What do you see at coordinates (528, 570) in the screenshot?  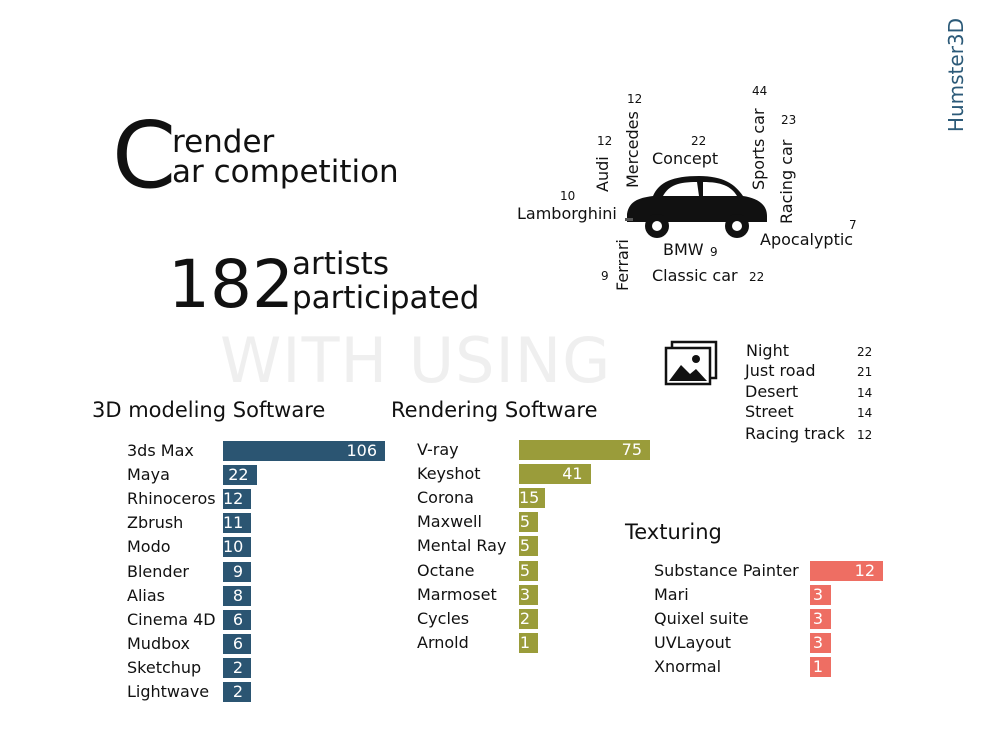 I see `rendering-bar-octane` at bounding box center [528, 570].